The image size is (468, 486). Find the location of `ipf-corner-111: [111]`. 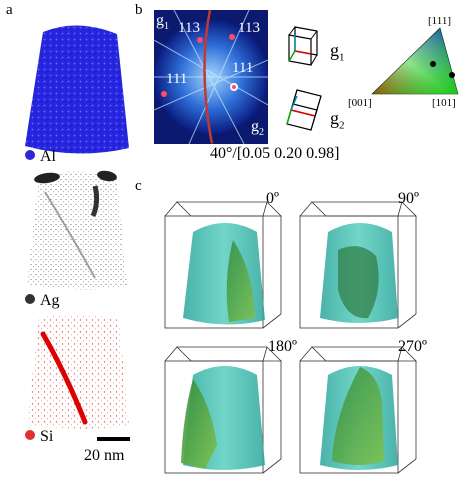

ipf-corner-111: [111] is located at coordinates (440, 21).